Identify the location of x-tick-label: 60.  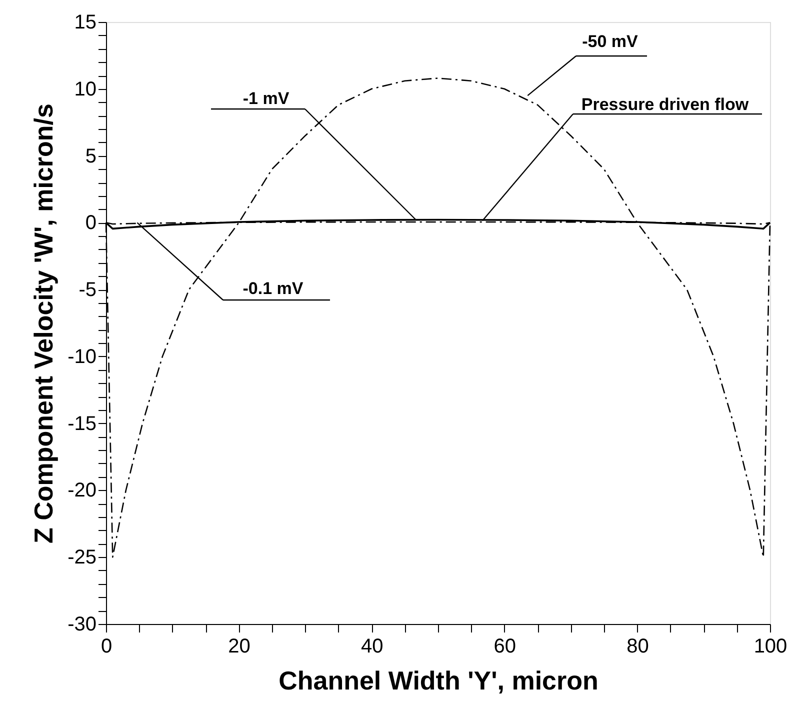
(505, 647).